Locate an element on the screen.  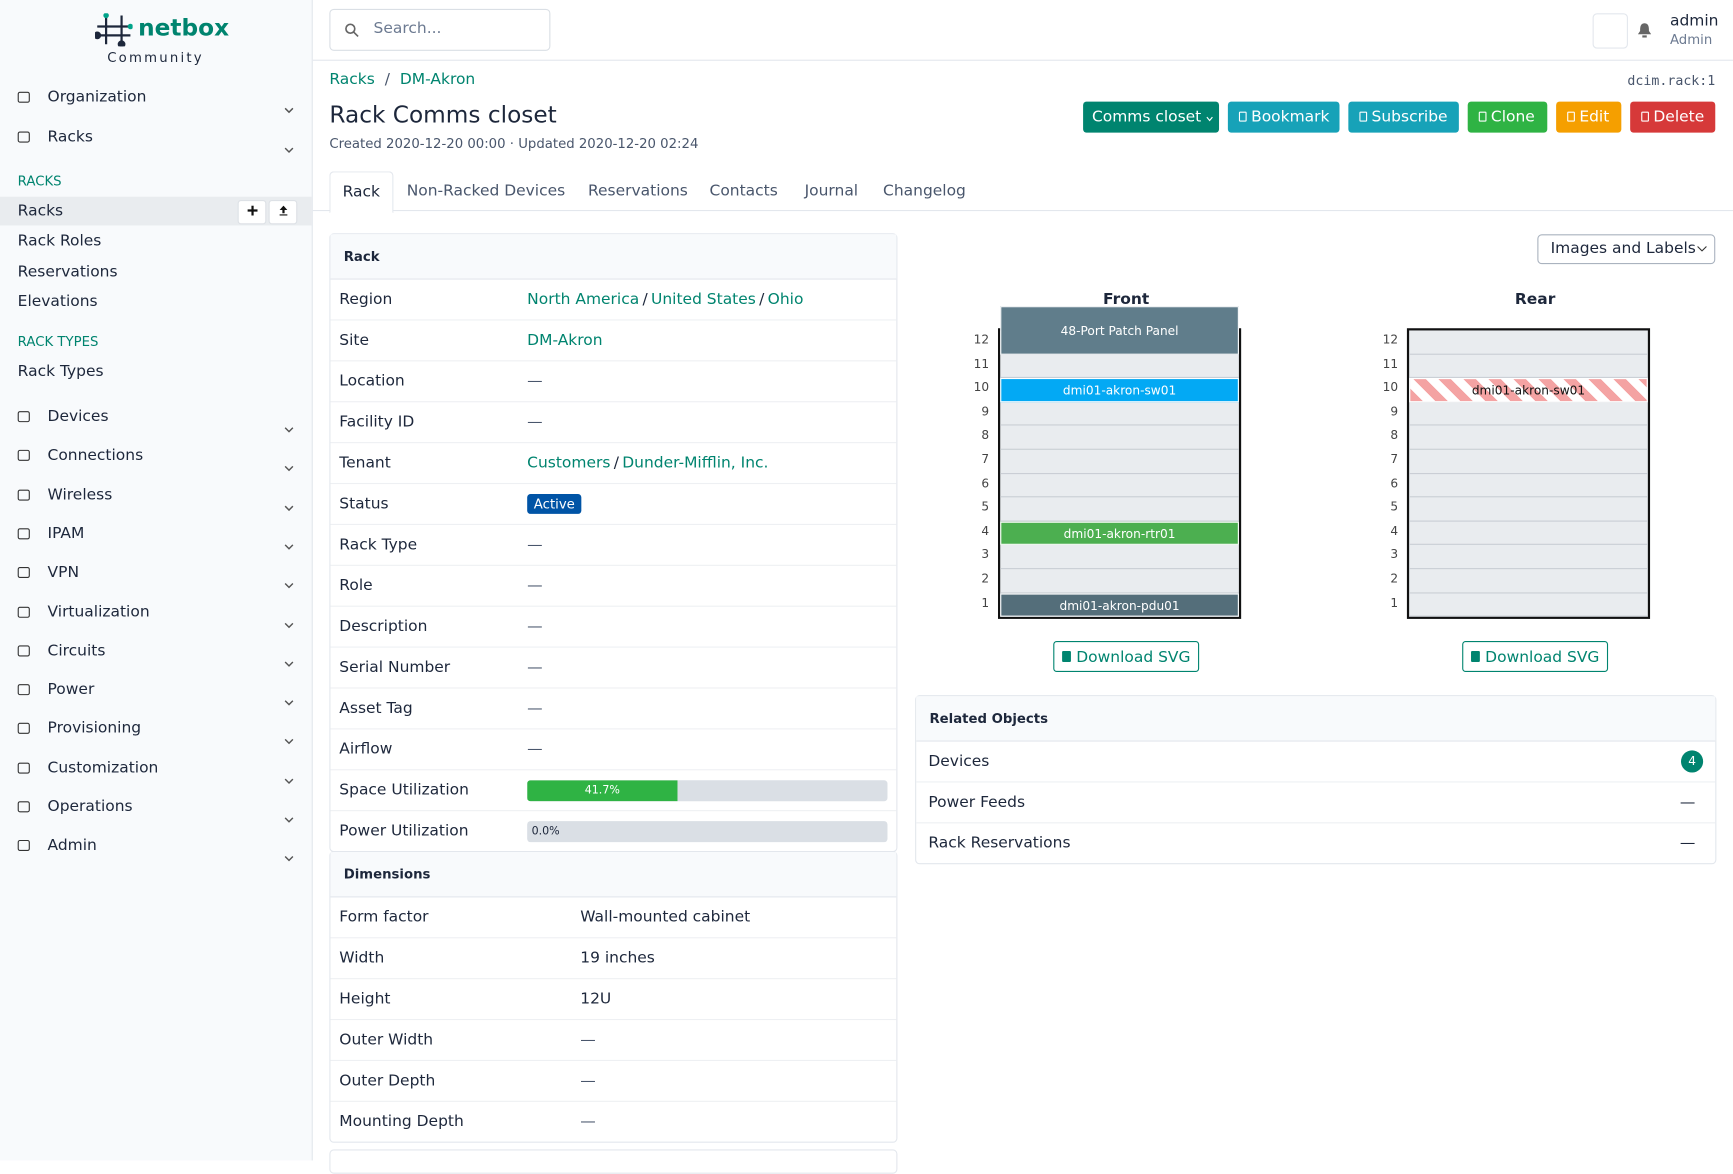
import-button is located at coordinates (283, 212).